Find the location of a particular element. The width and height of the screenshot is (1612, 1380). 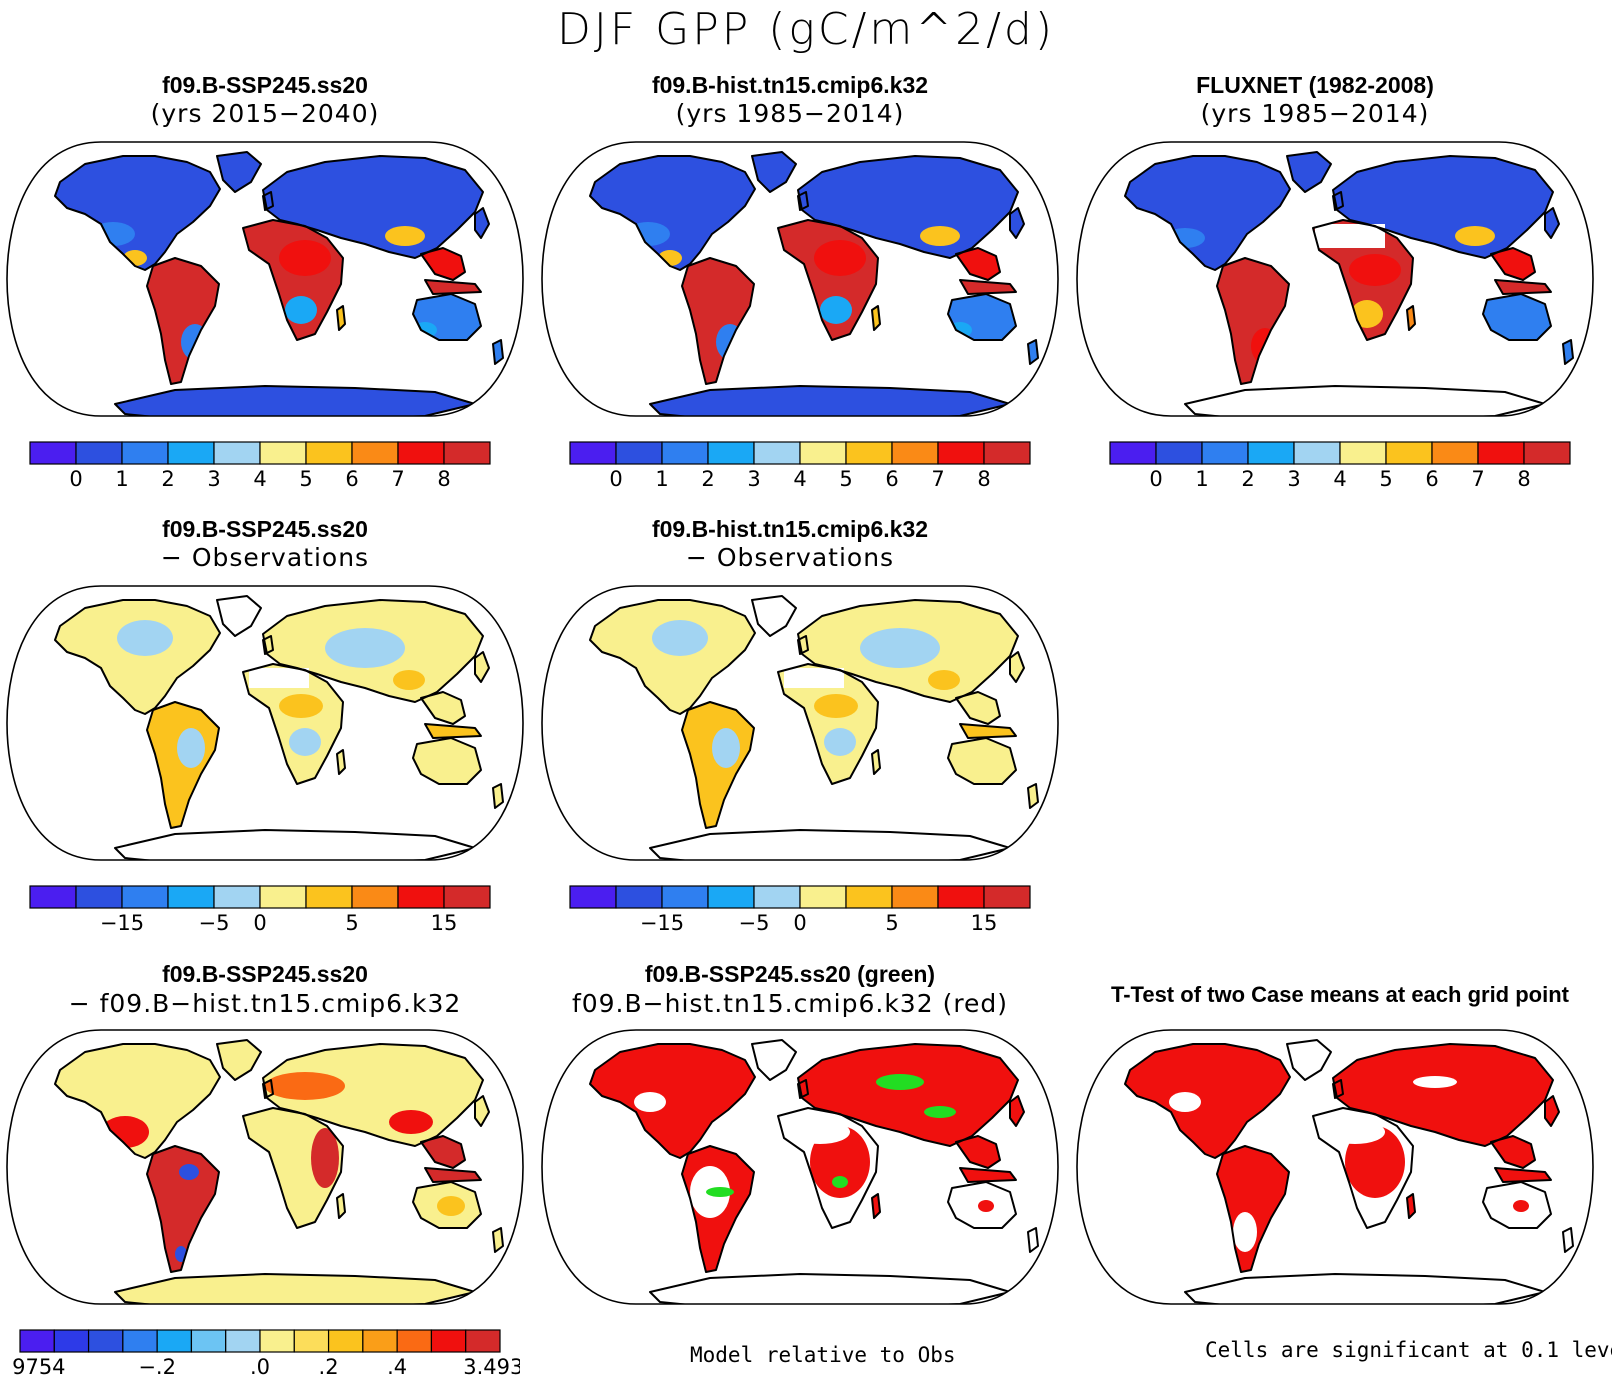

panel-4-title: f09.B-SSP245.ss20 is located at coordinates (265, 529).